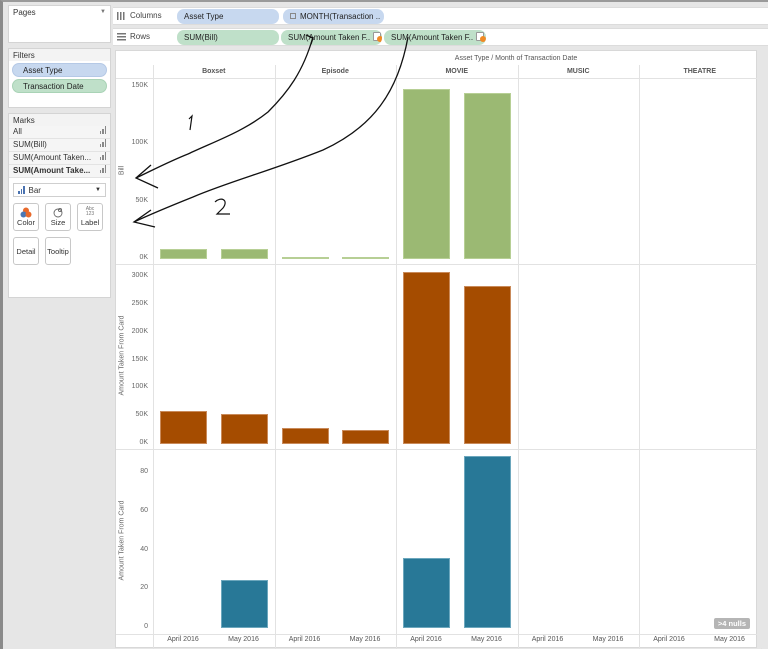 The width and height of the screenshot is (768, 649). I want to click on rows-label-text: Rows, so click(140, 36).